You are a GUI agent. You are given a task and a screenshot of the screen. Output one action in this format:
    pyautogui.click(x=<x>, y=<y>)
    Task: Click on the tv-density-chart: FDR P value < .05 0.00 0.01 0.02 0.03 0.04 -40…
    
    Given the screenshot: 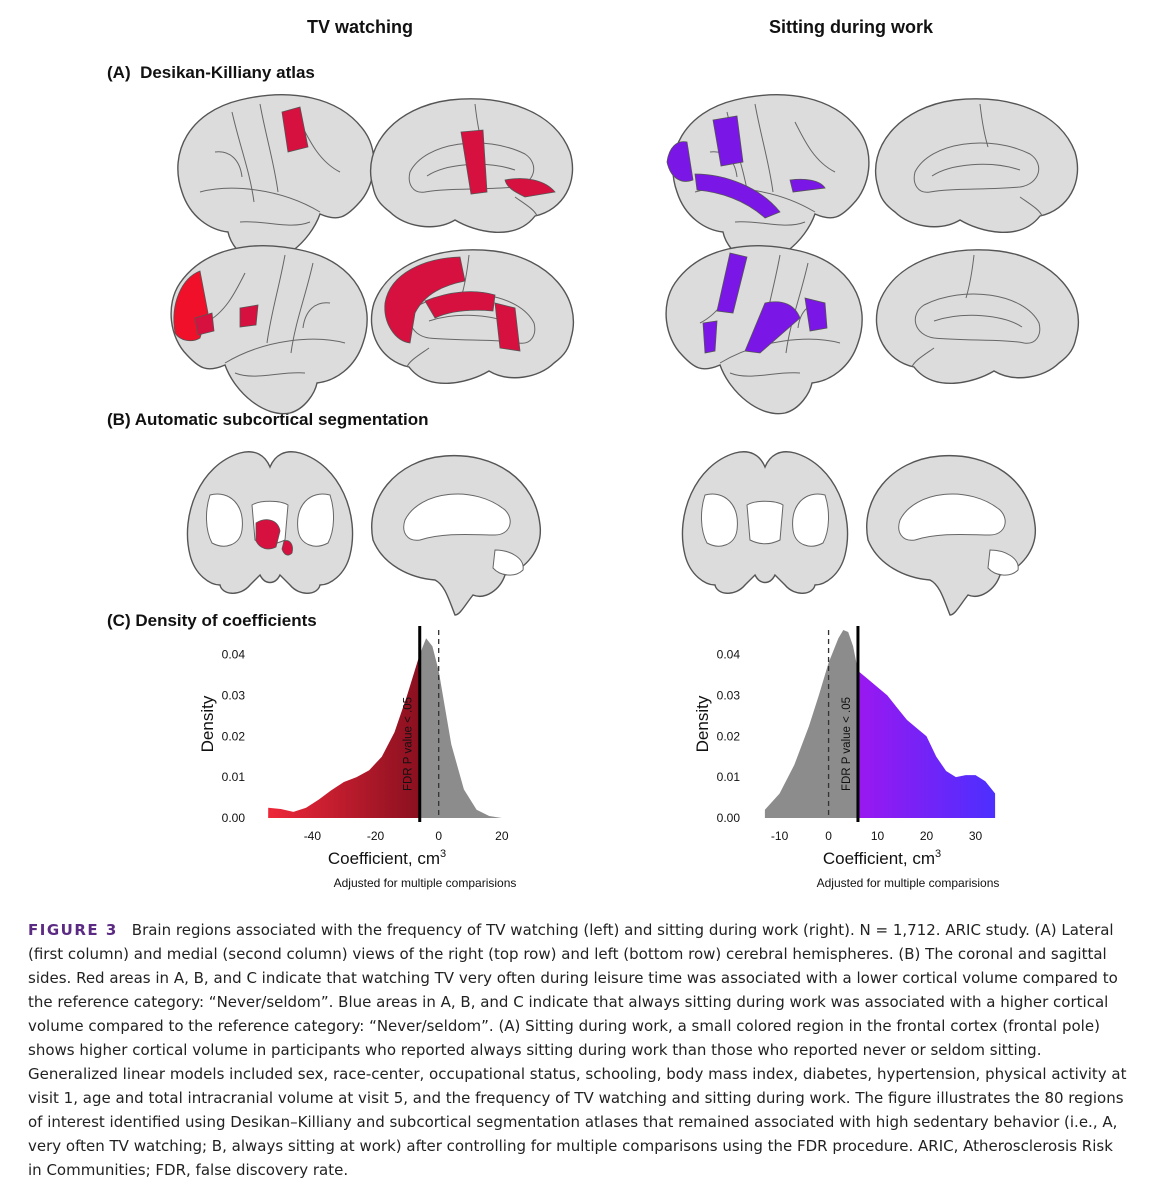 What is the action you would take?
    pyautogui.click(x=353, y=747)
    